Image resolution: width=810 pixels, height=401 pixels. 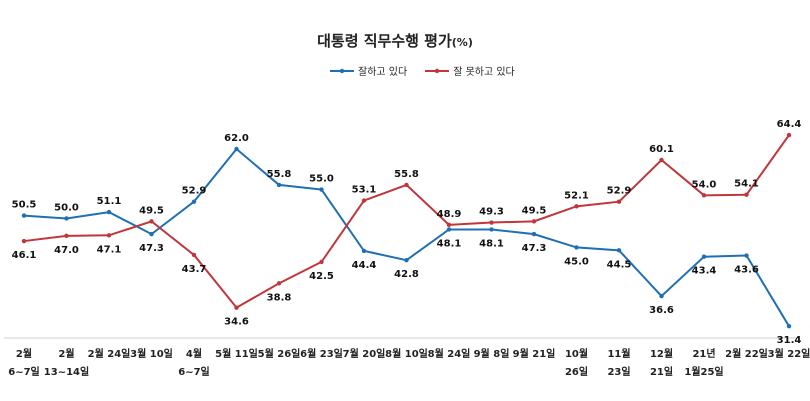 What do you see at coordinates (703, 353) in the screenshot?
I see `x-tick-label: 21년` at bounding box center [703, 353].